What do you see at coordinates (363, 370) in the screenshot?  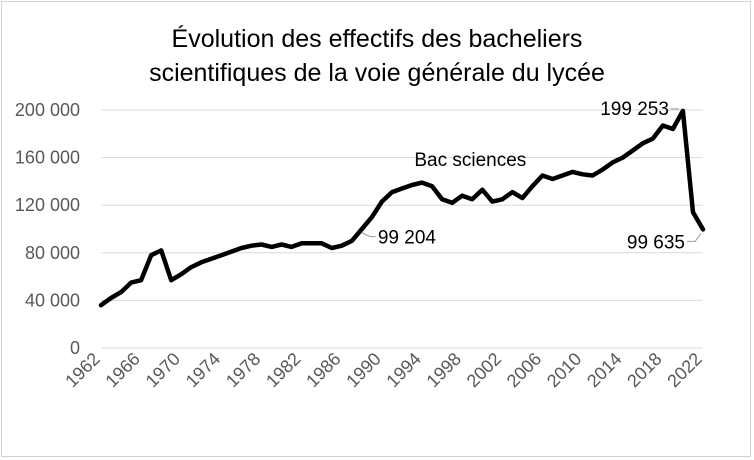 I see `x-tick-label: 1990` at bounding box center [363, 370].